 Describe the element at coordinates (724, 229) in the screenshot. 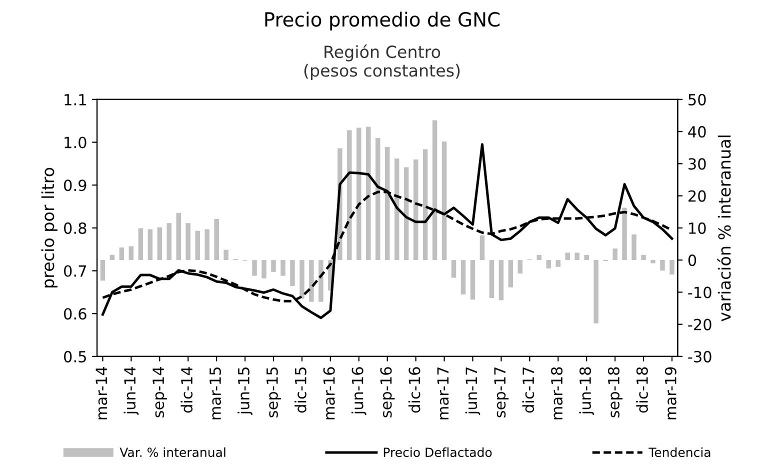

I see `y2-axis-title: variación % interanual` at that location.